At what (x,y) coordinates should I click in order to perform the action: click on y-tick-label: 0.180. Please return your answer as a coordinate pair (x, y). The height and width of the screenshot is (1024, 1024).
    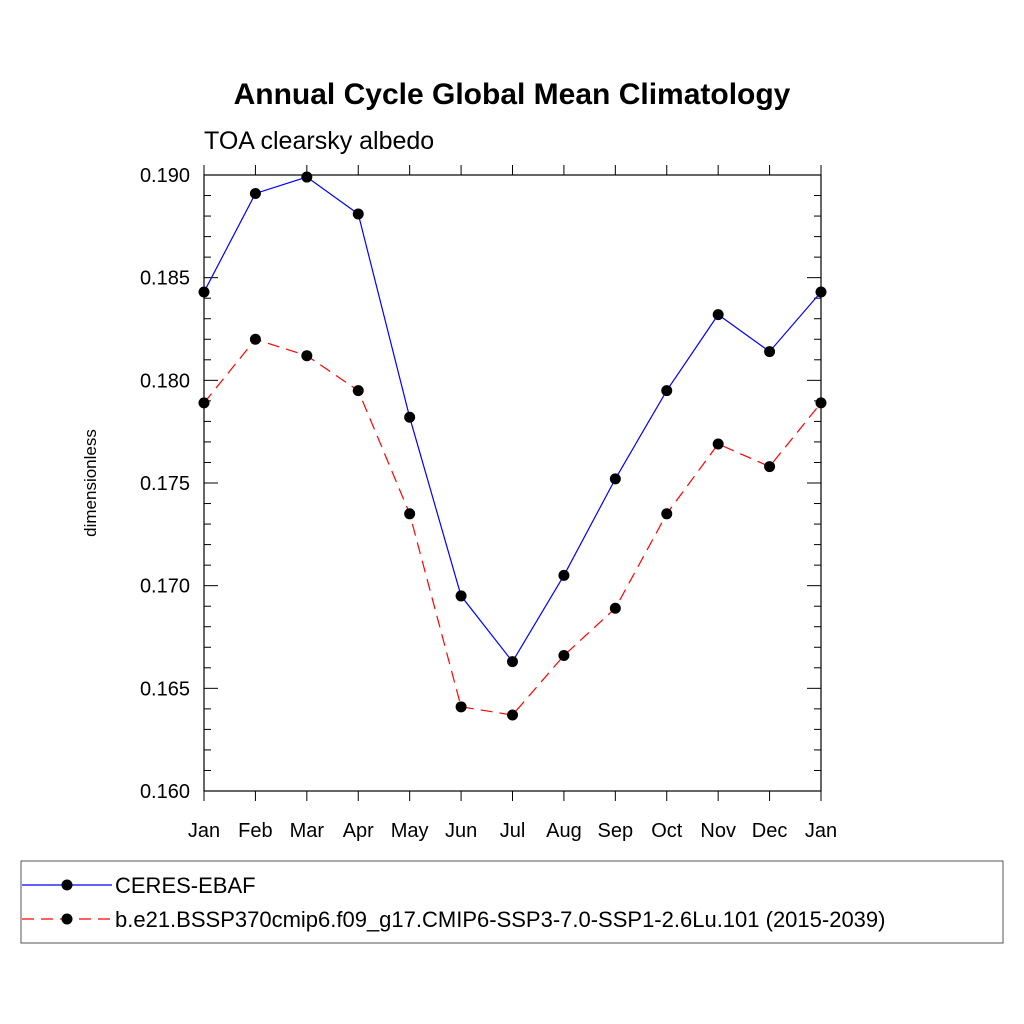
    Looking at the image, I should click on (165, 381).